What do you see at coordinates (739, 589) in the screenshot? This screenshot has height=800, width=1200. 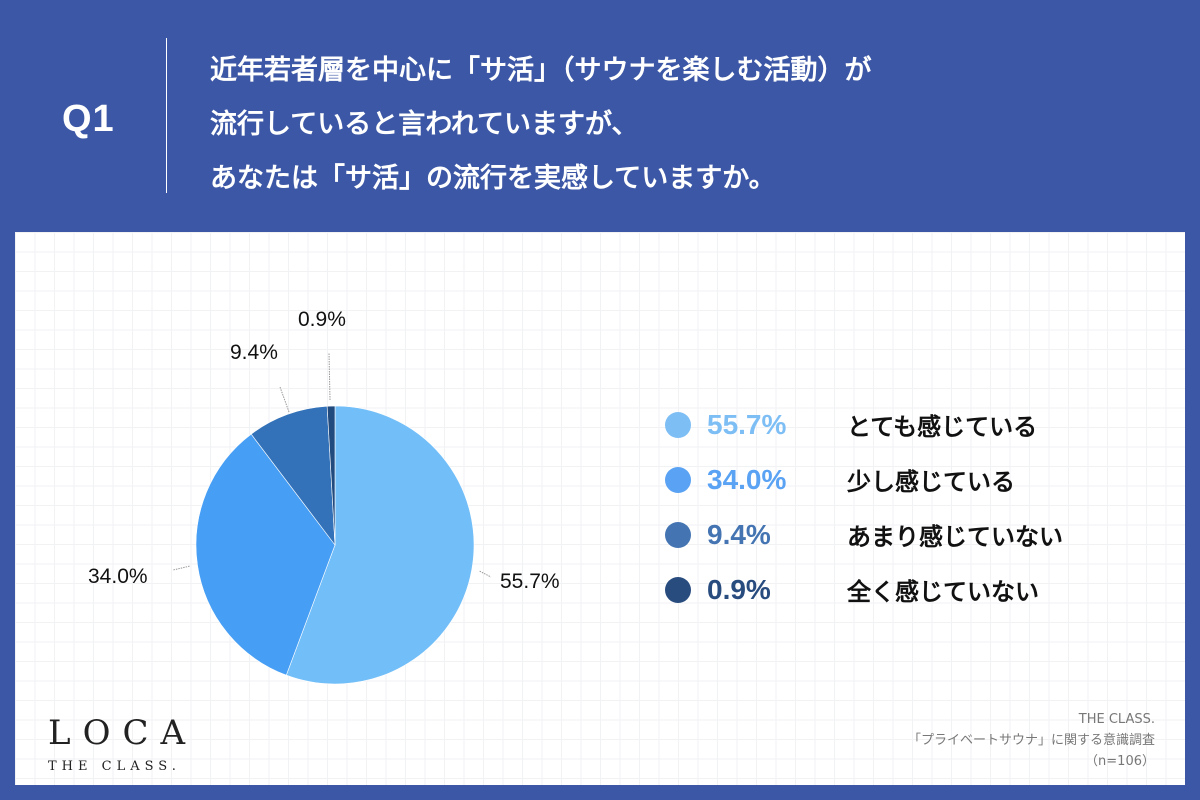 I see `legend-percent: 0.9%` at bounding box center [739, 589].